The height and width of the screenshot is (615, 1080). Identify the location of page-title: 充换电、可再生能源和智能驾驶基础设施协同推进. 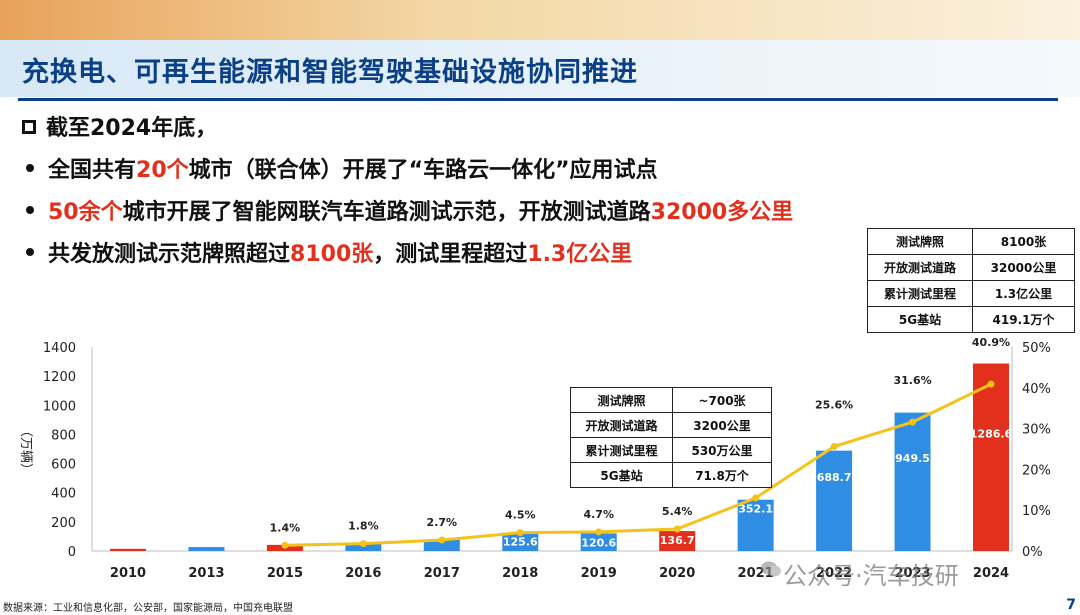
(330, 72).